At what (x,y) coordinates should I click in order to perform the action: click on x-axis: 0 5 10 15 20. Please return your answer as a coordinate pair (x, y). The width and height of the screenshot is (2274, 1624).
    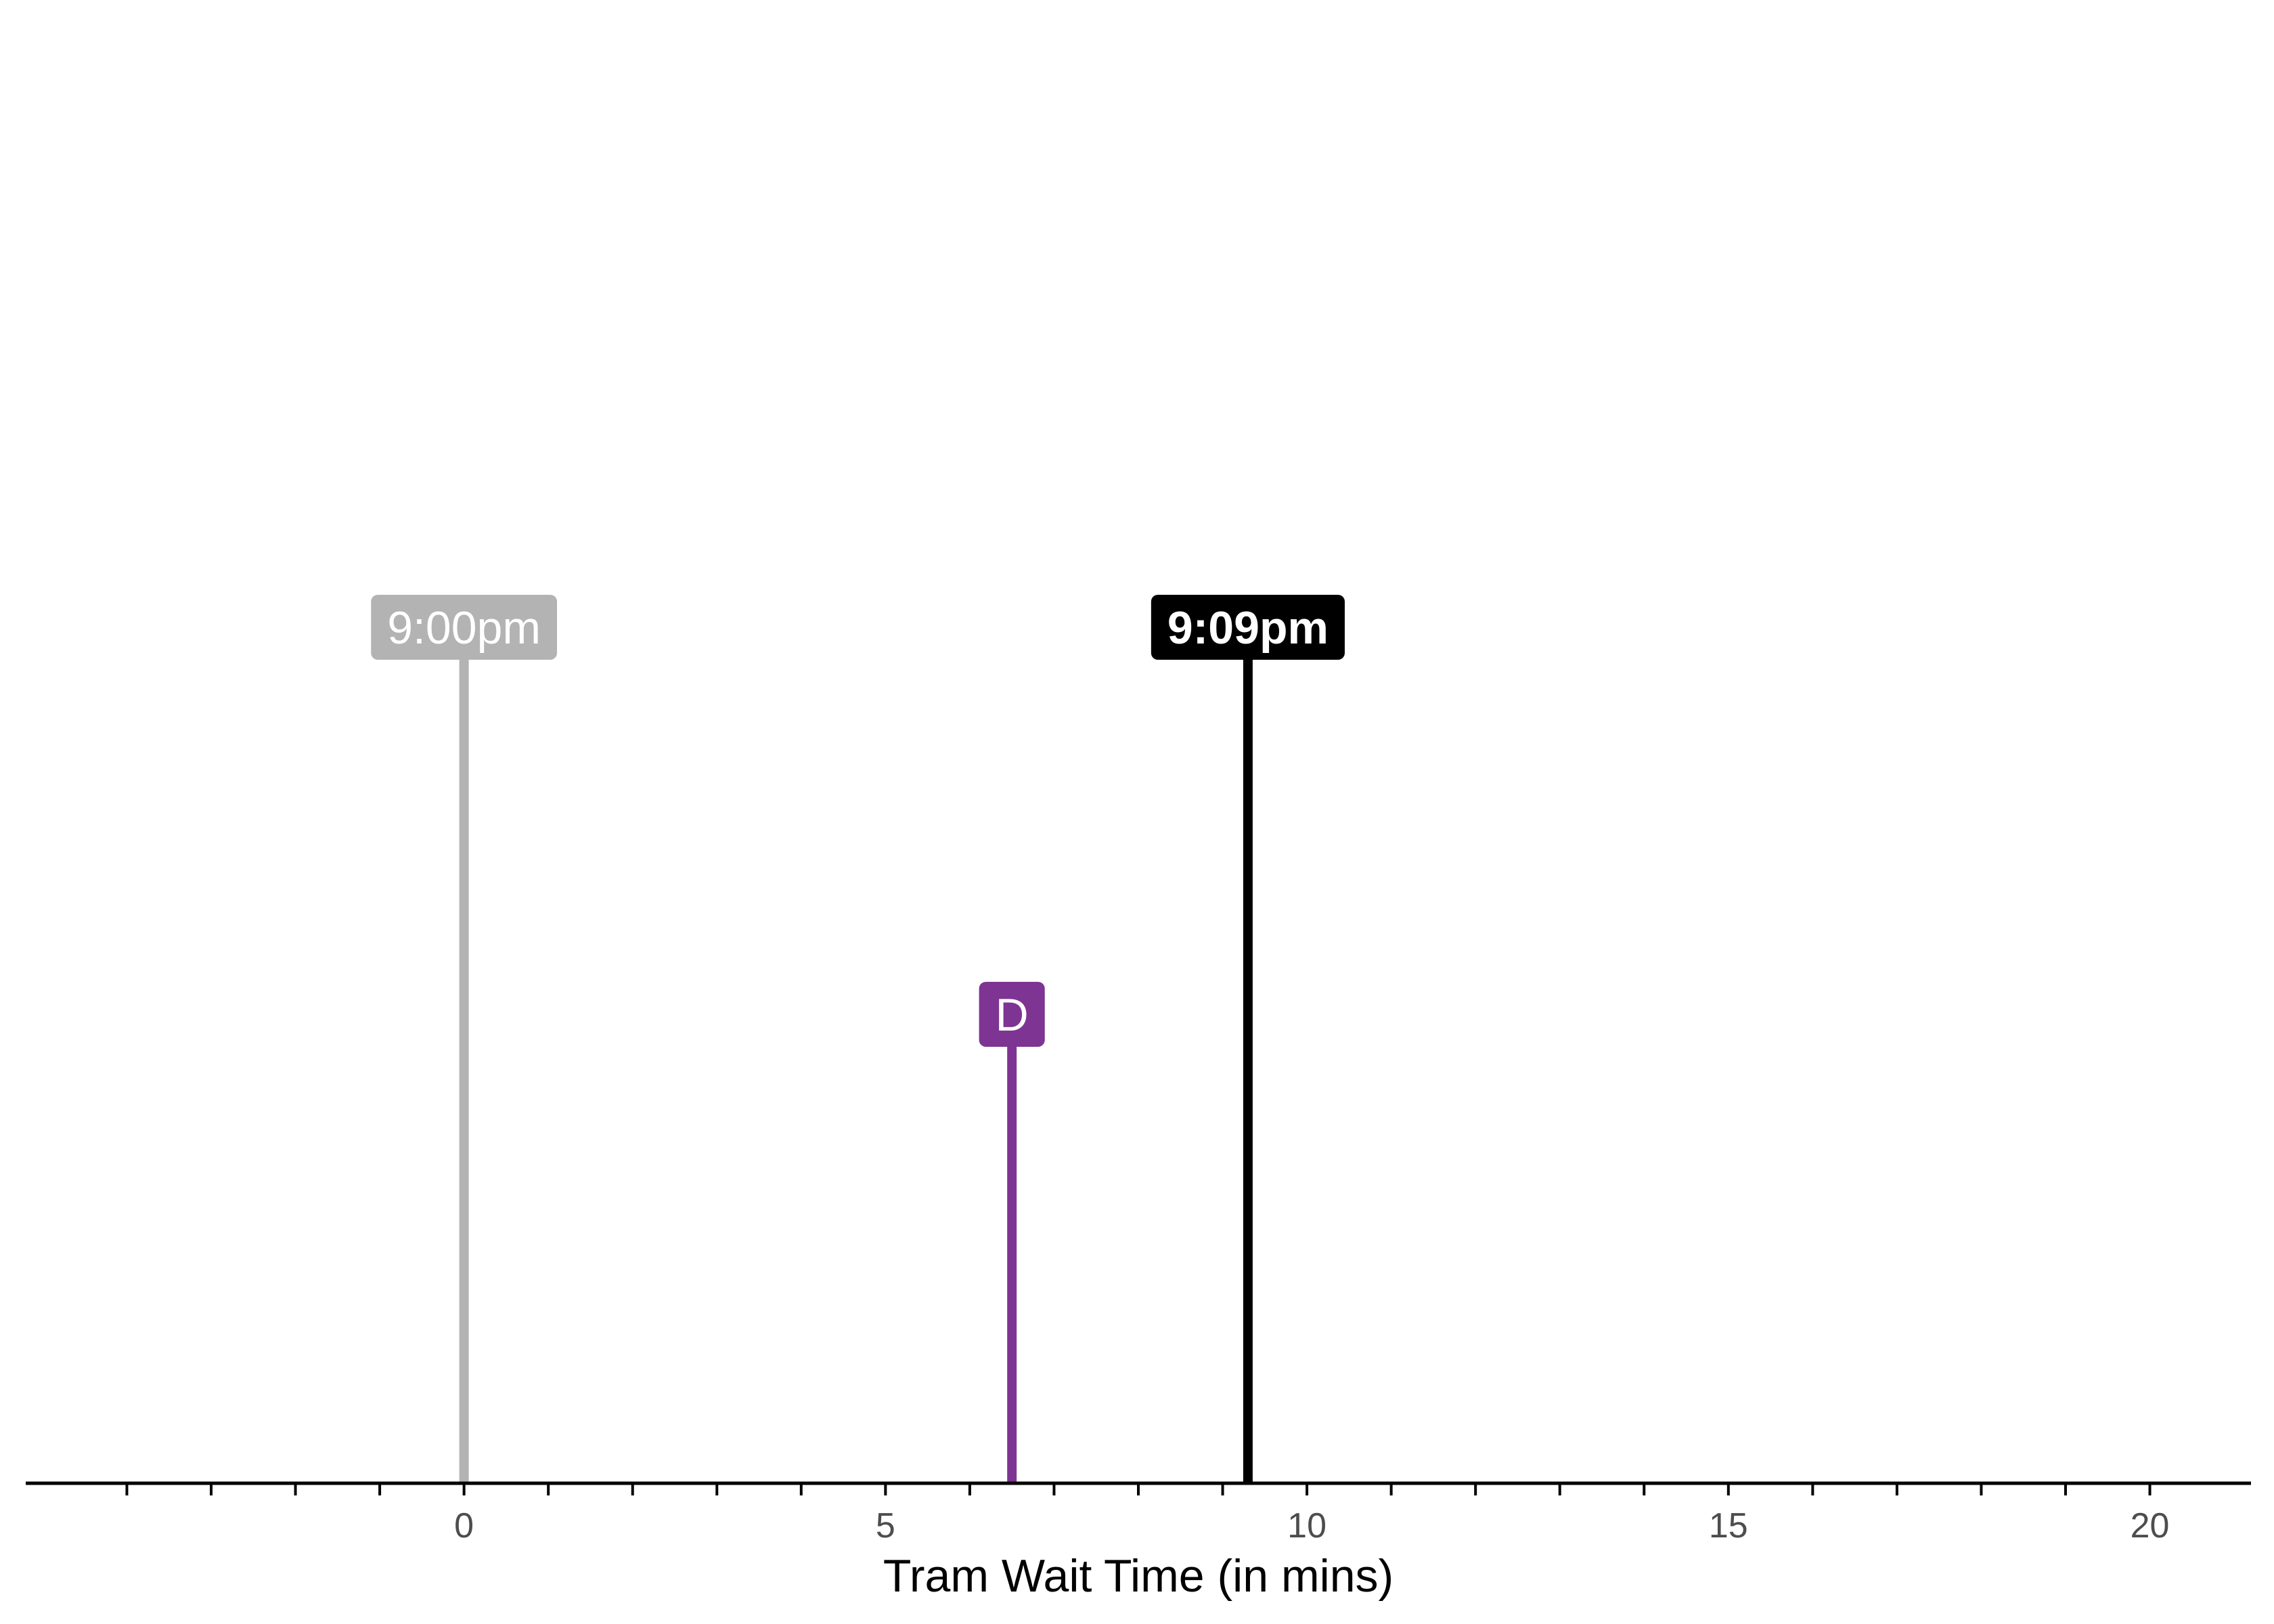
    Looking at the image, I should click on (1138, 1513).